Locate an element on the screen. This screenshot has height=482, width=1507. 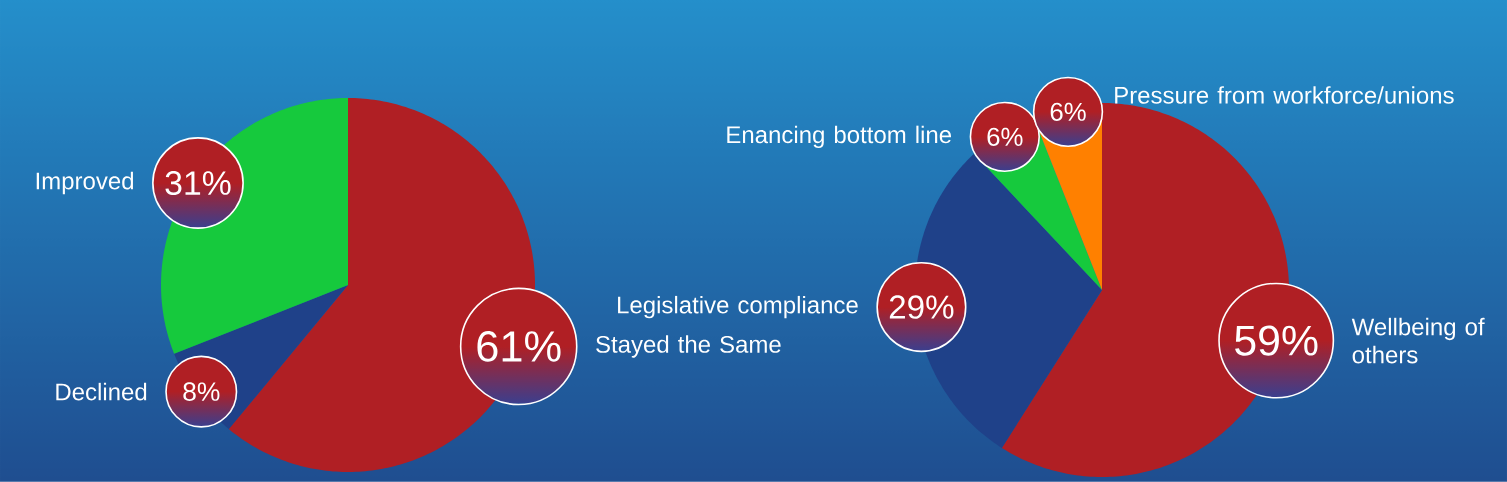
slice-label: Legislative compliance is located at coordinates (738, 307).